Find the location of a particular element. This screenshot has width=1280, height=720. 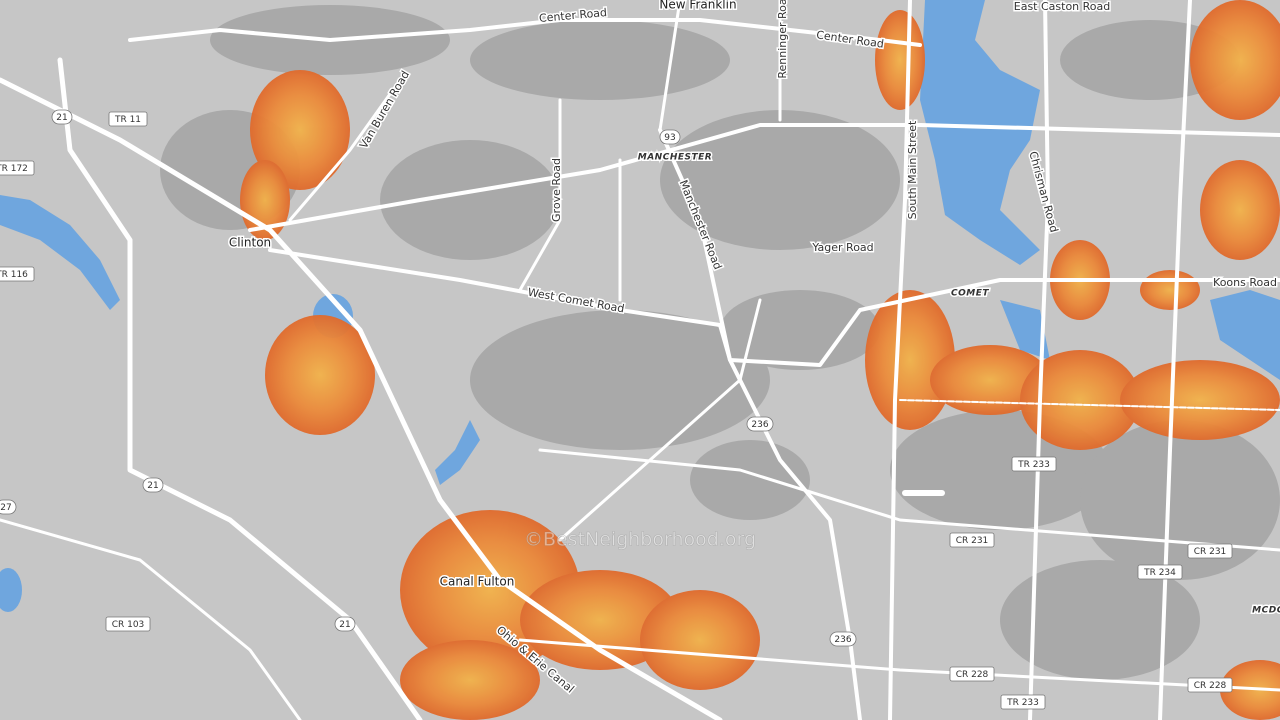

road-shield: 93 is located at coordinates (670, 137).